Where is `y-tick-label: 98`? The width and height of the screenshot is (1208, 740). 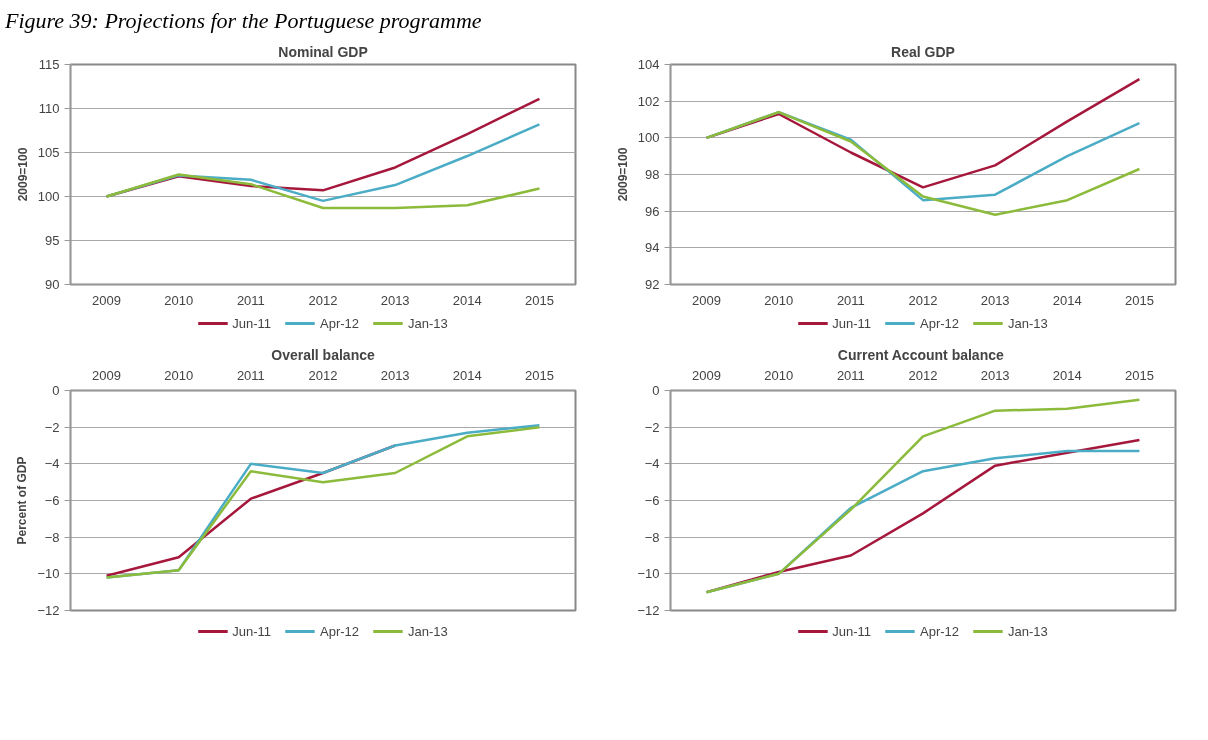
y-tick-label: 98 is located at coordinates (652, 174).